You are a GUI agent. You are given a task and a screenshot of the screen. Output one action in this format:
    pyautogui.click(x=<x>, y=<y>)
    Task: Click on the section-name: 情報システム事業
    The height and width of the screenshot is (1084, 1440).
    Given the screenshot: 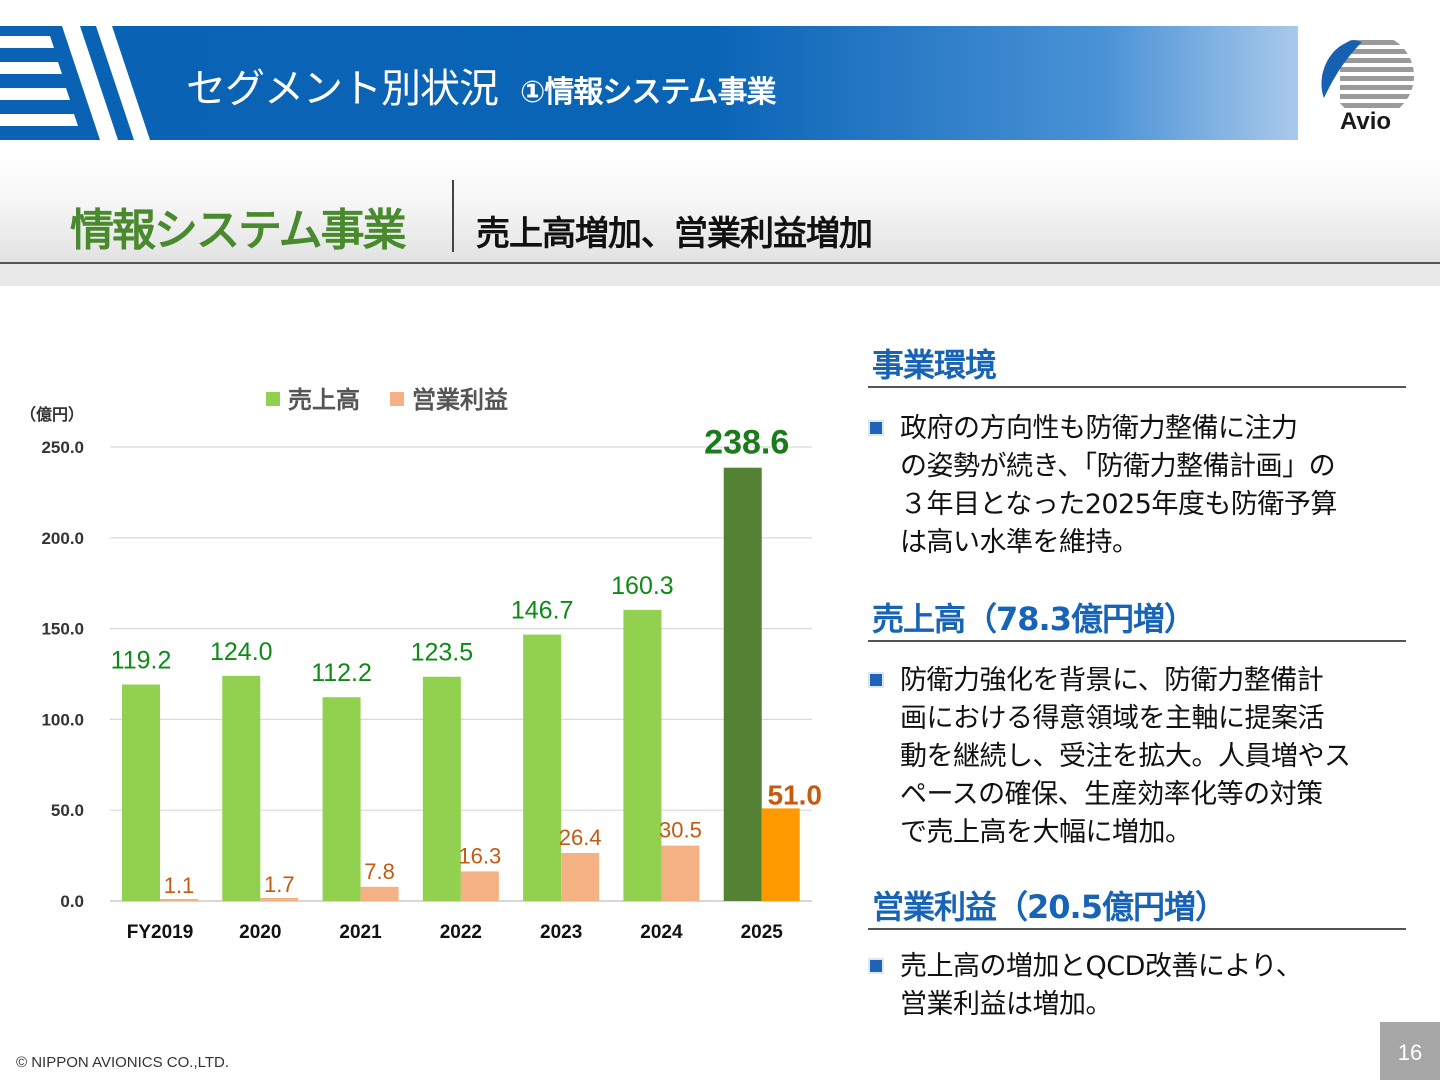 What is the action you would take?
    pyautogui.click(x=238, y=230)
    